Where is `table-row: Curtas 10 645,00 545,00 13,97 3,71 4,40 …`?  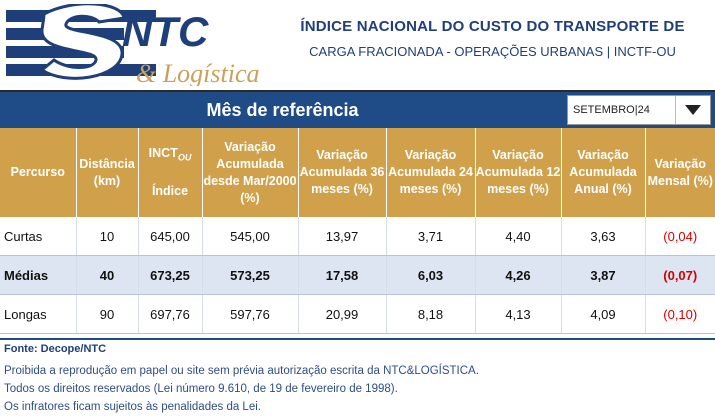
table-row: Curtas 10 645,00 545,00 13,97 3,71 4,40 … is located at coordinates (357, 236).